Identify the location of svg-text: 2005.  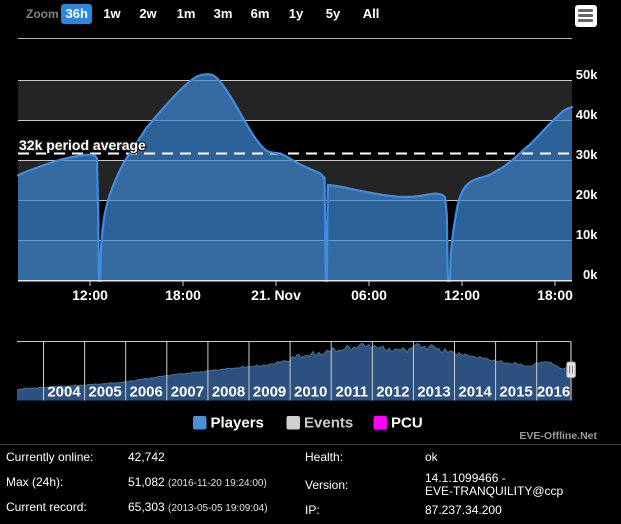
(104, 392).